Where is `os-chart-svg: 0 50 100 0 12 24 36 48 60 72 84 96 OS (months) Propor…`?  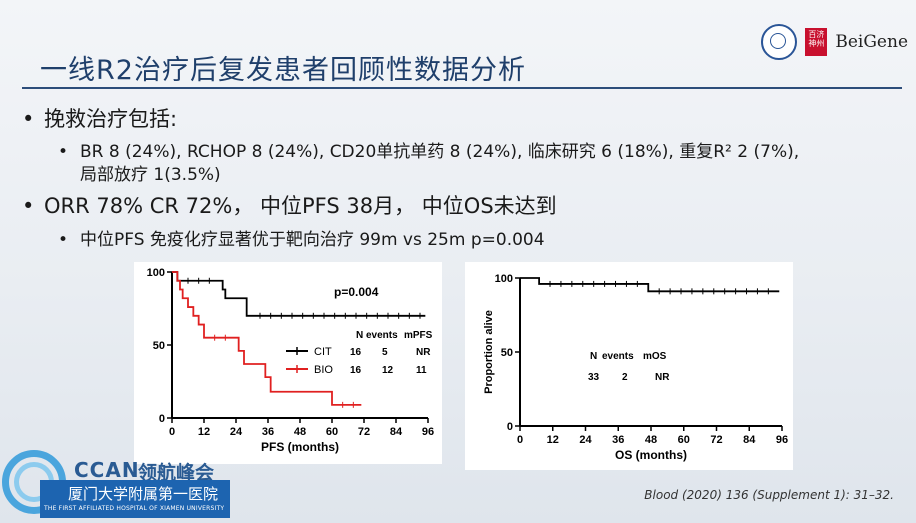 os-chart-svg: 0 50 100 0 12 24 36 48 60 72 84 96 OS (months) Propor… is located at coordinates (635, 367).